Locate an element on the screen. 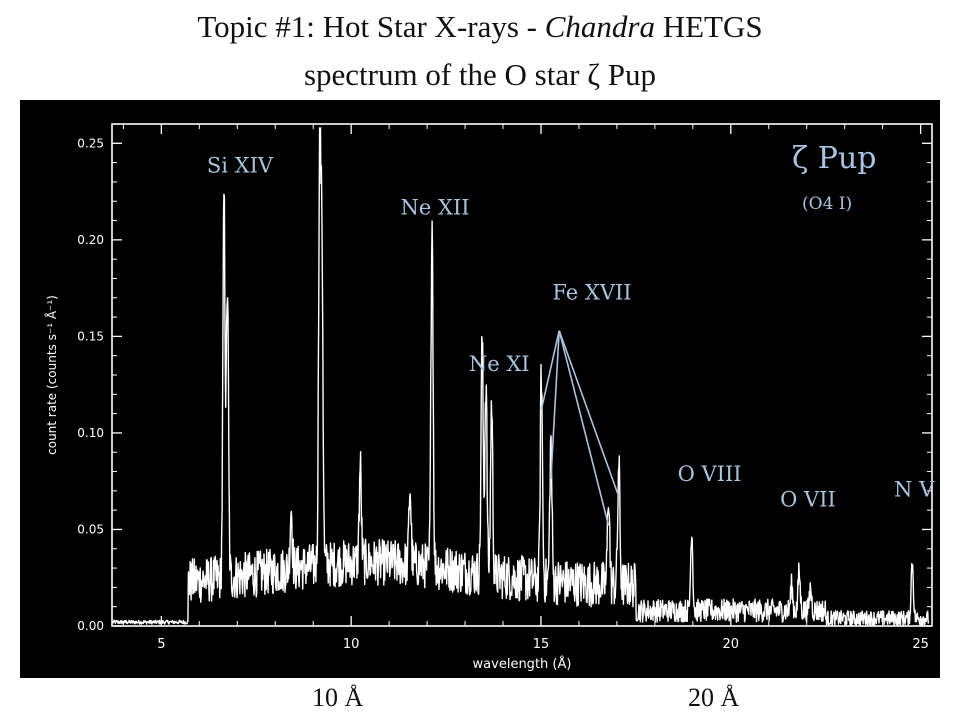  line-label: Ne XI is located at coordinates (499, 364).